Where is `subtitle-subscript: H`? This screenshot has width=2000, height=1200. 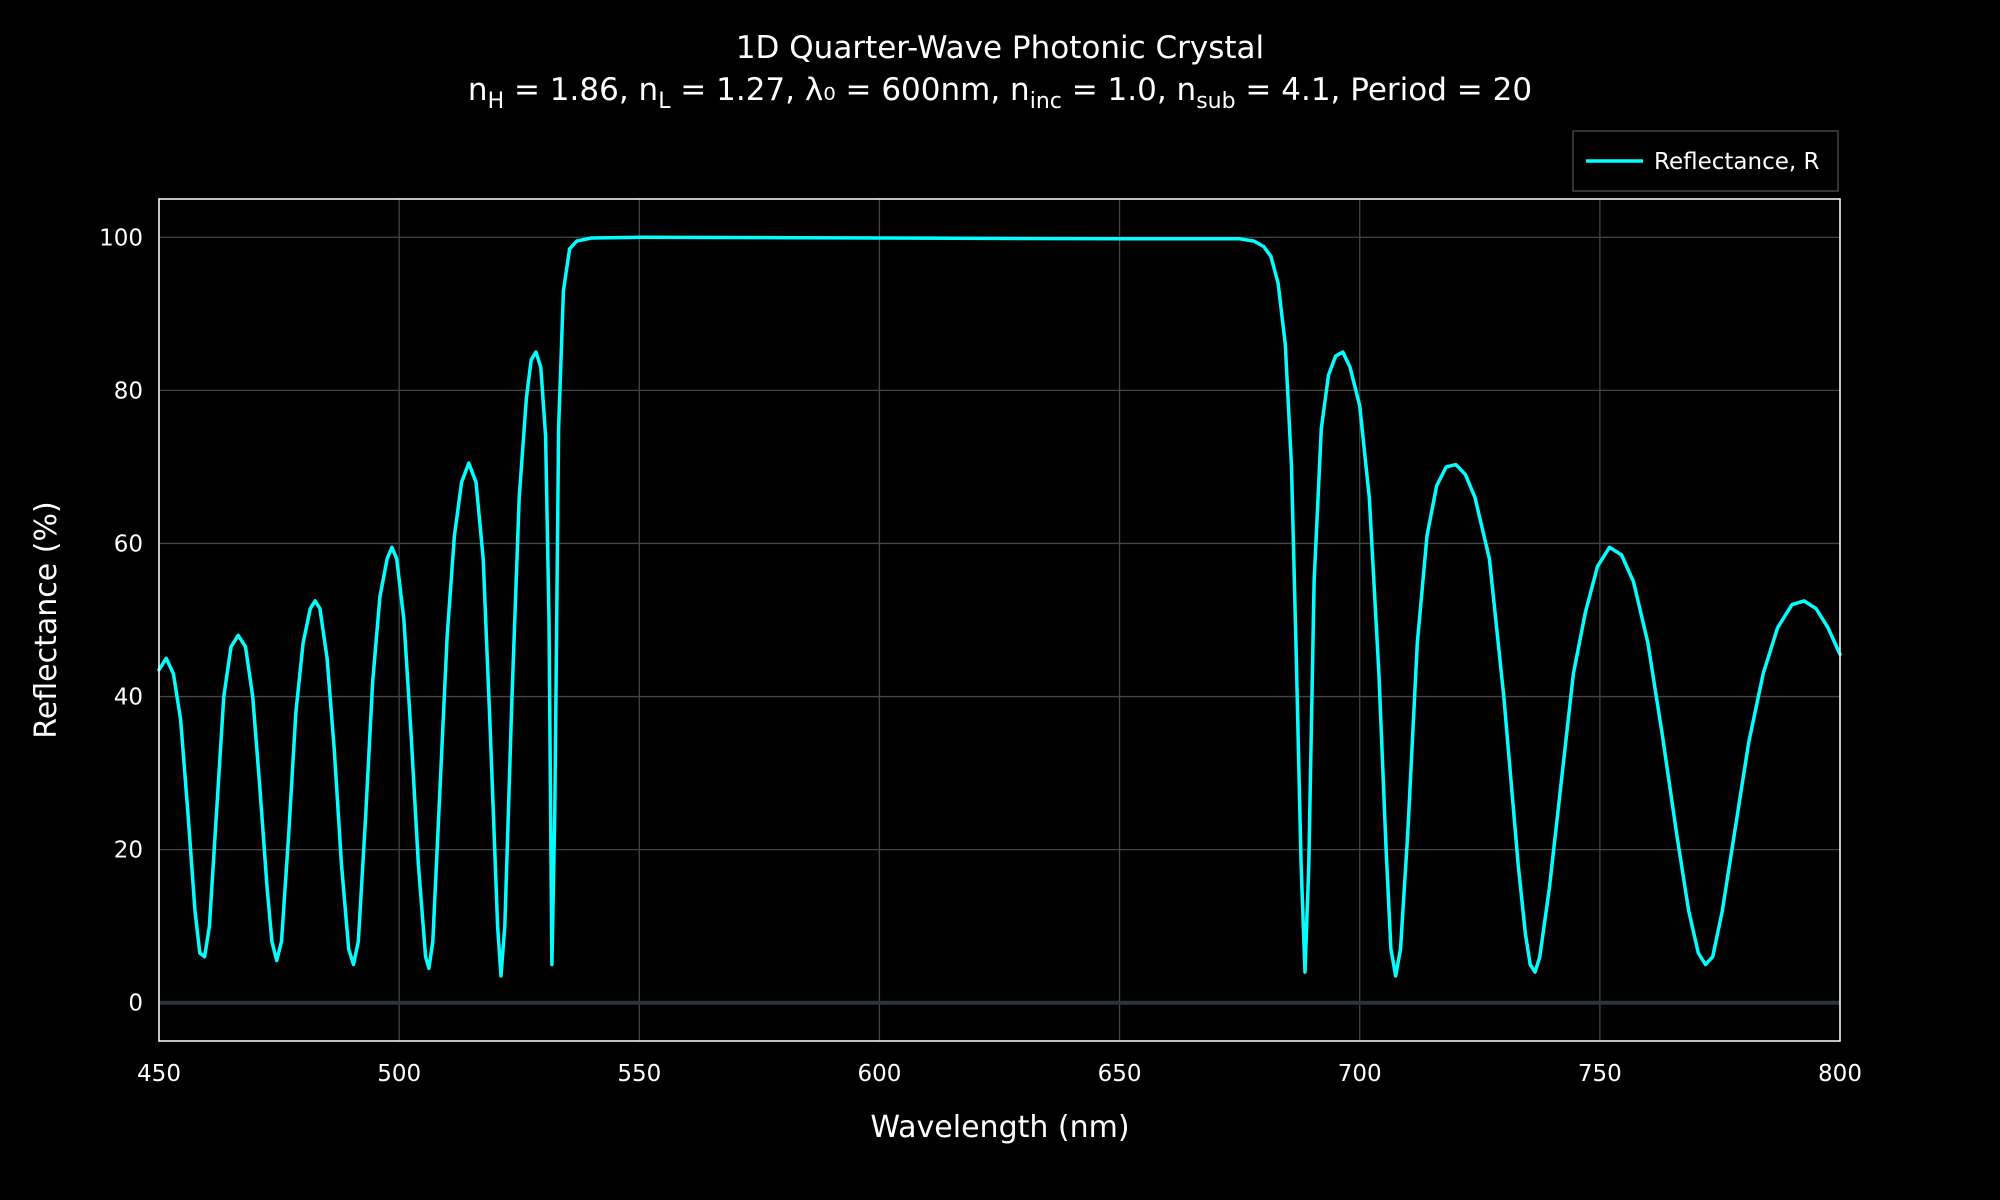
subtitle-subscript: H is located at coordinates (496, 101).